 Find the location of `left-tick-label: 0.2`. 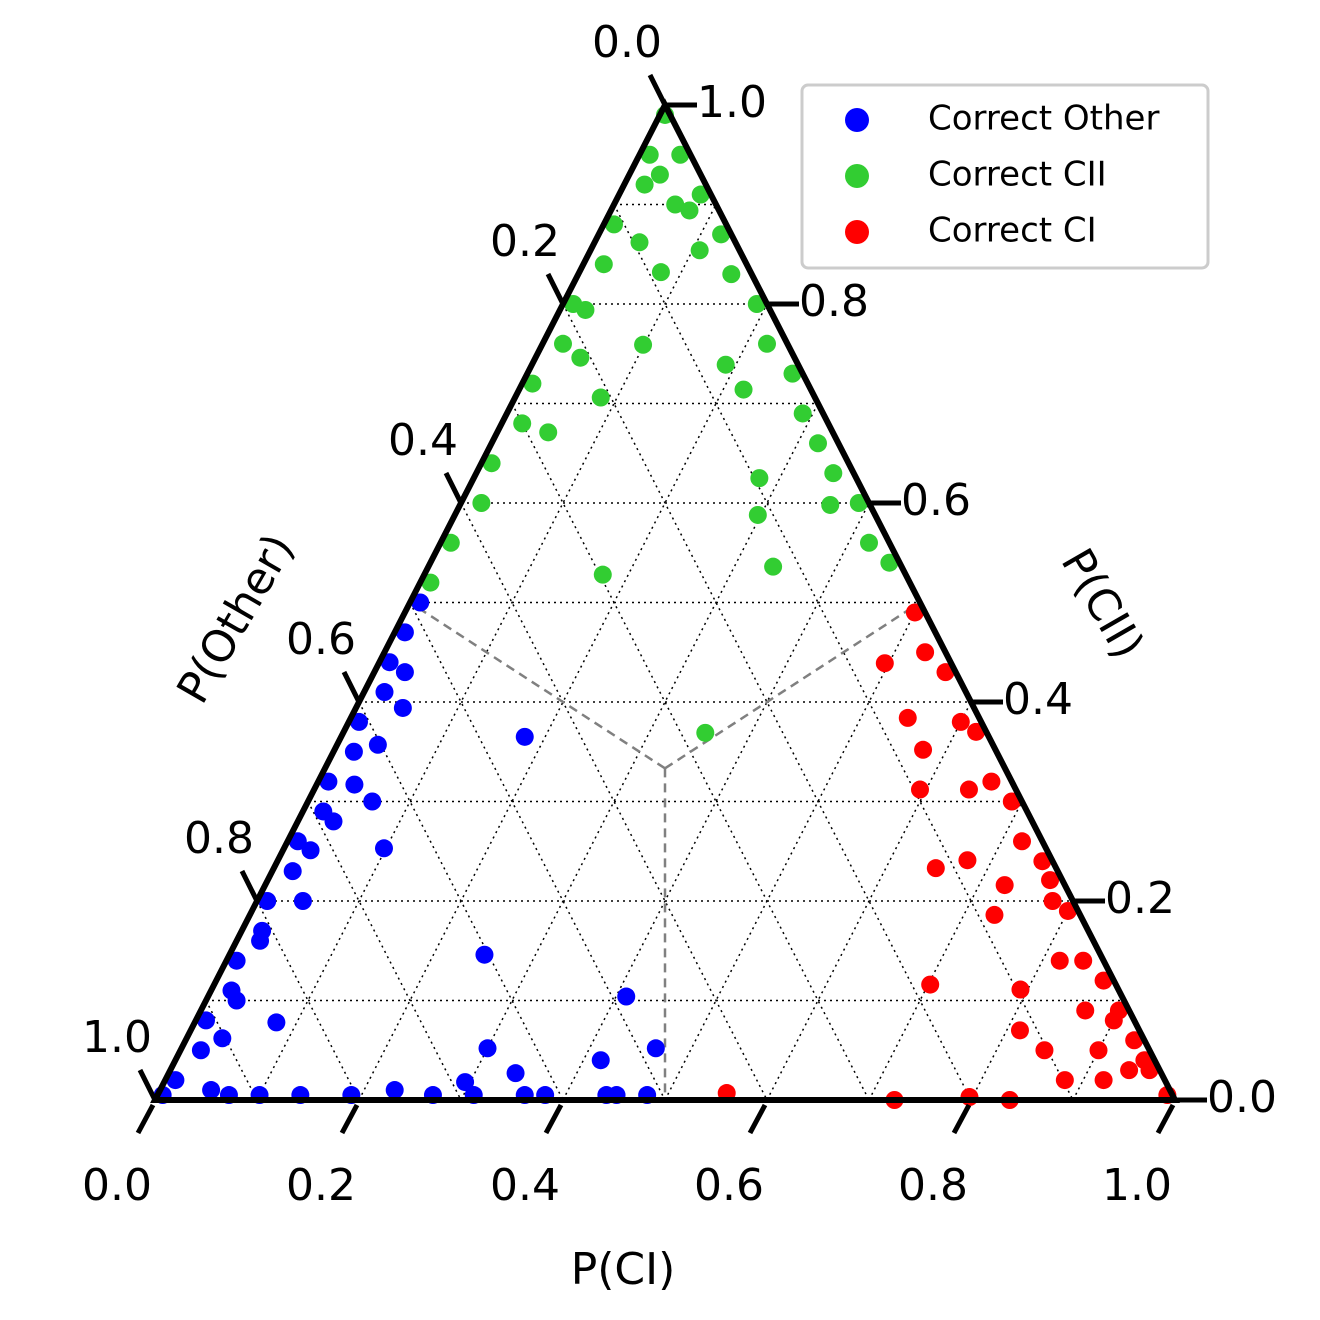

left-tick-label: 0.2 is located at coordinates (525, 241).